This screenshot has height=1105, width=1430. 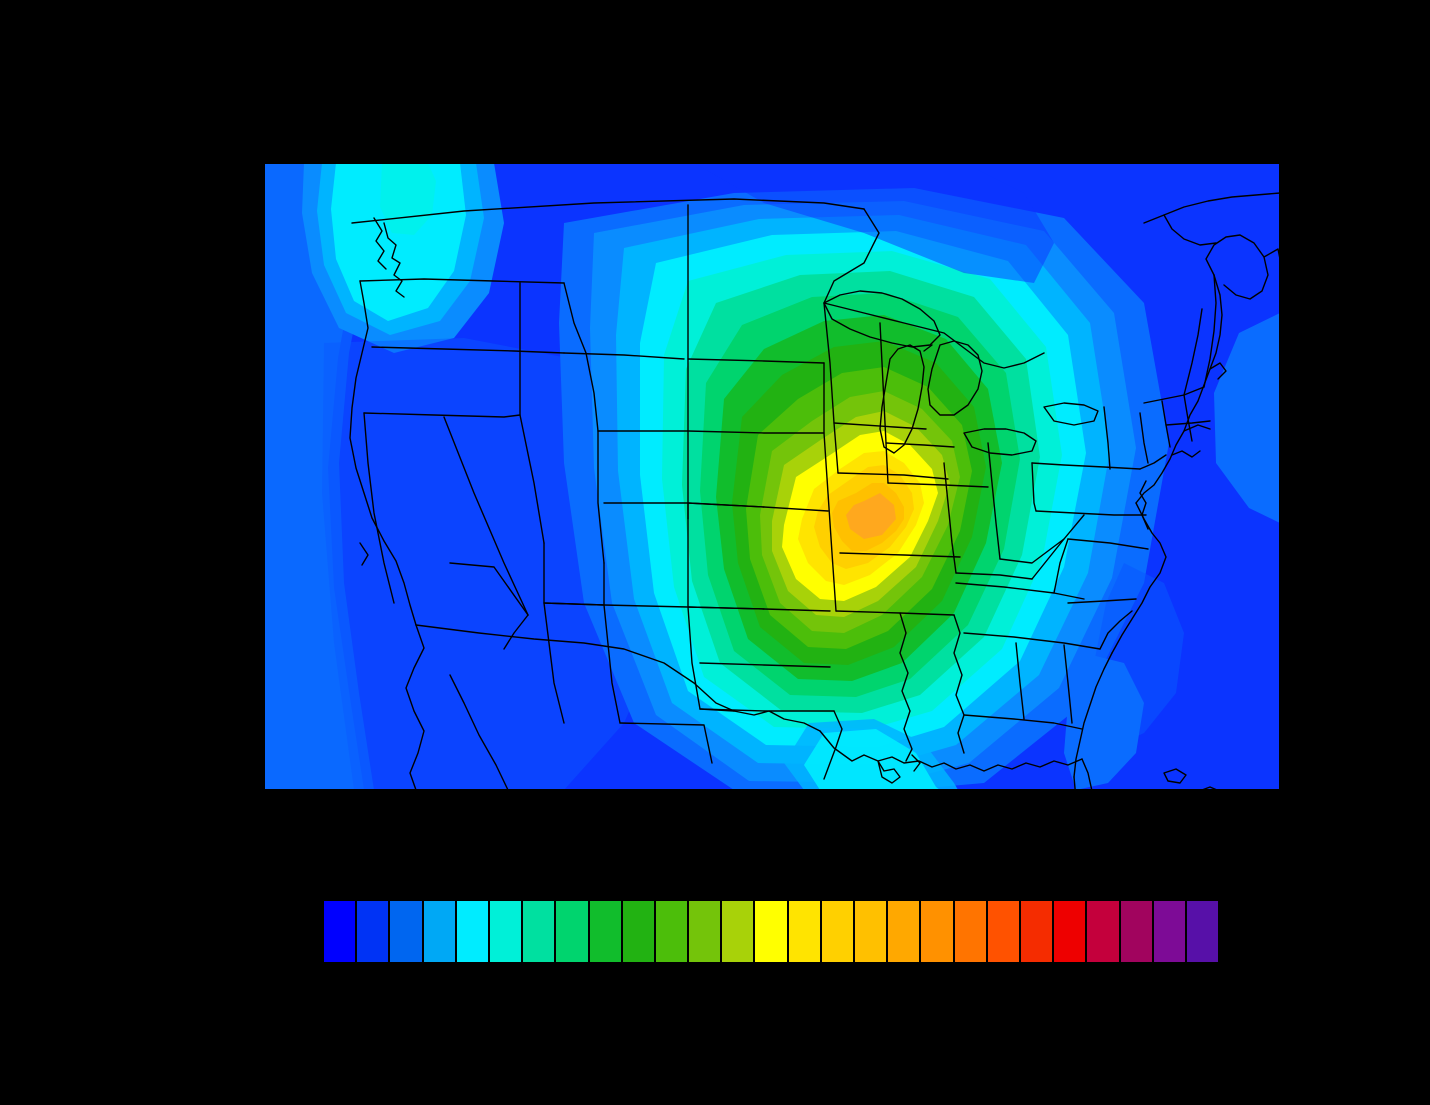 I want to click on contour-level-2-atlantic, so click(x=1247, y=418).